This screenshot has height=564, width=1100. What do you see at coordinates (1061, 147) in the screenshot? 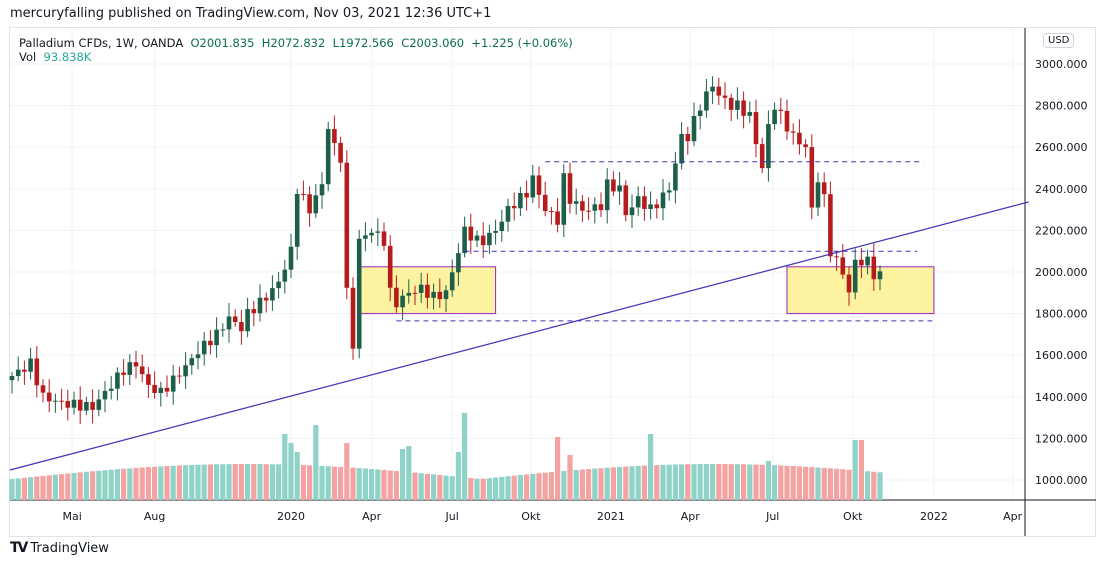
I see `y-tick-label: 2600.000` at bounding box center [1061, 147].